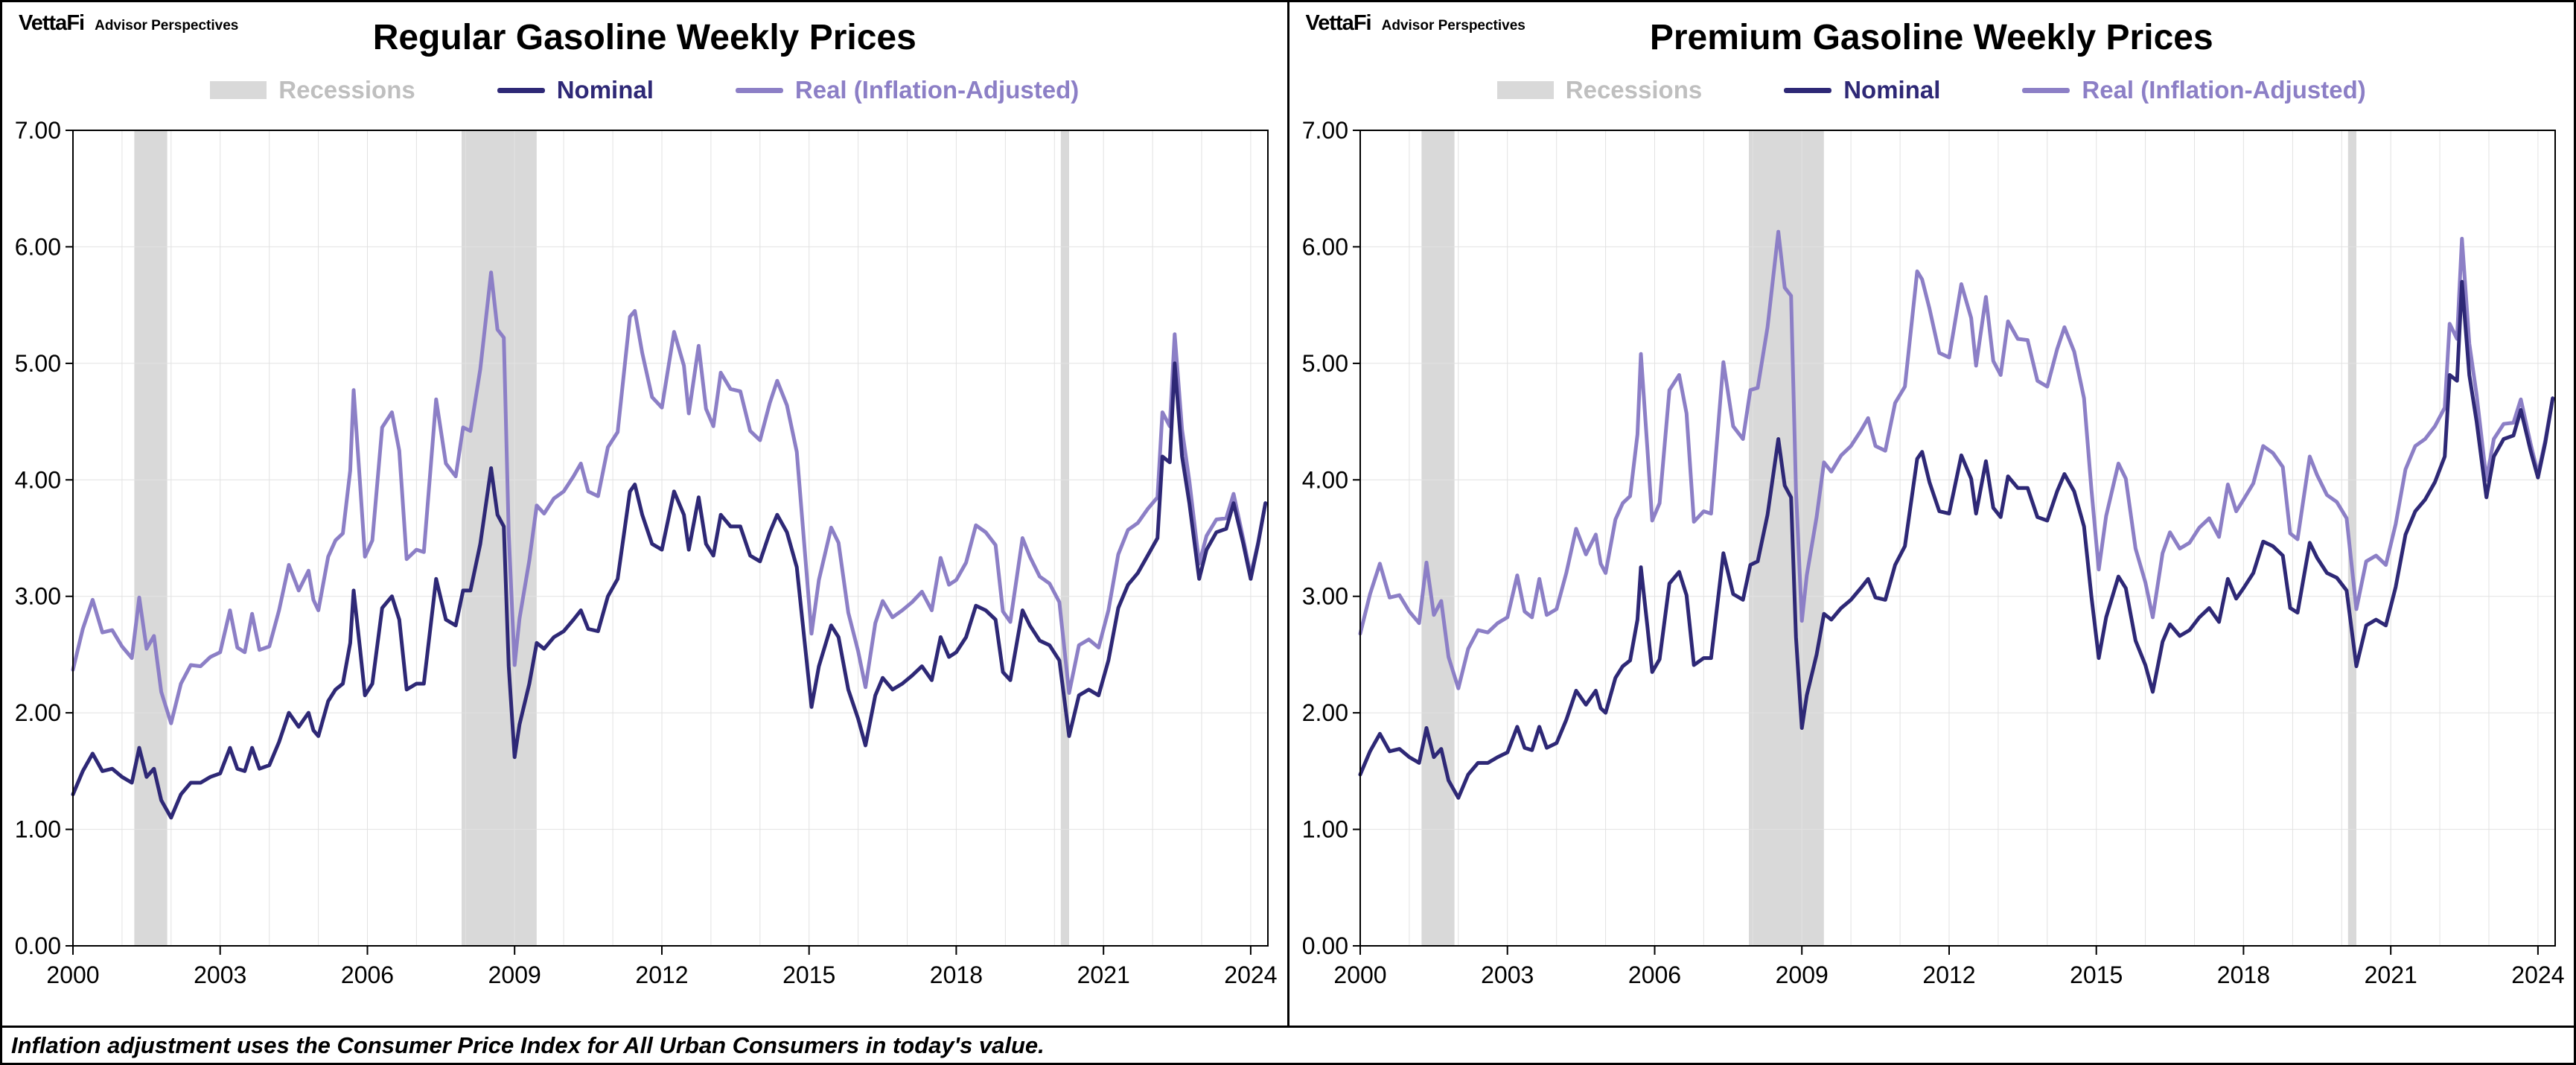 This screenshot has height=1065, width=2576. Describe the element at coordinates (1931, 38) in the screenshot. I see `chart-title-premium: Premium Gasoline Weekly Prices` at that location.